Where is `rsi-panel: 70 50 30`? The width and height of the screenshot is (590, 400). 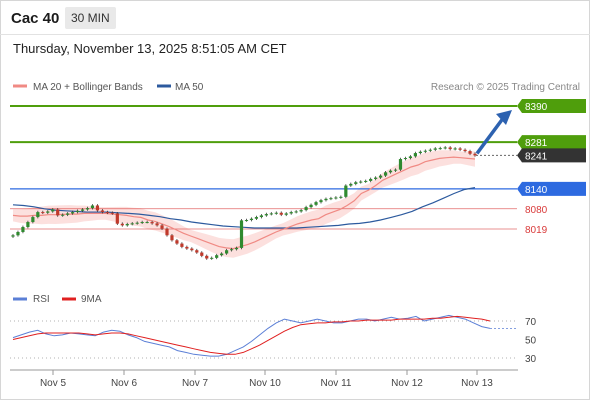 rsi-panel: 70 50 30 is located at coordinates (273, 339).